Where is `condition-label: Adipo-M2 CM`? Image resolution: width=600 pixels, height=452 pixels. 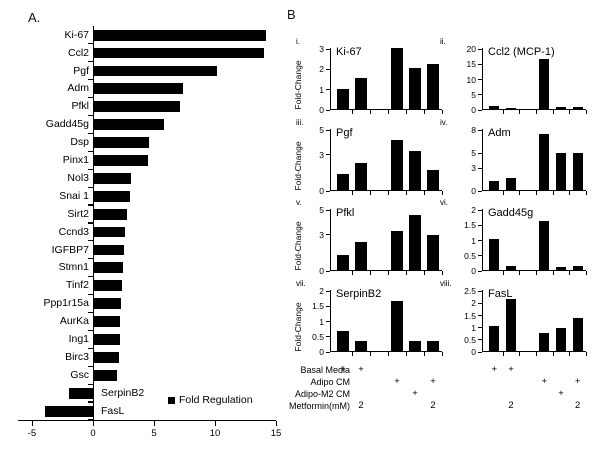
condition-label: Adipo-M2 CM is located at coordinates (322, 394).